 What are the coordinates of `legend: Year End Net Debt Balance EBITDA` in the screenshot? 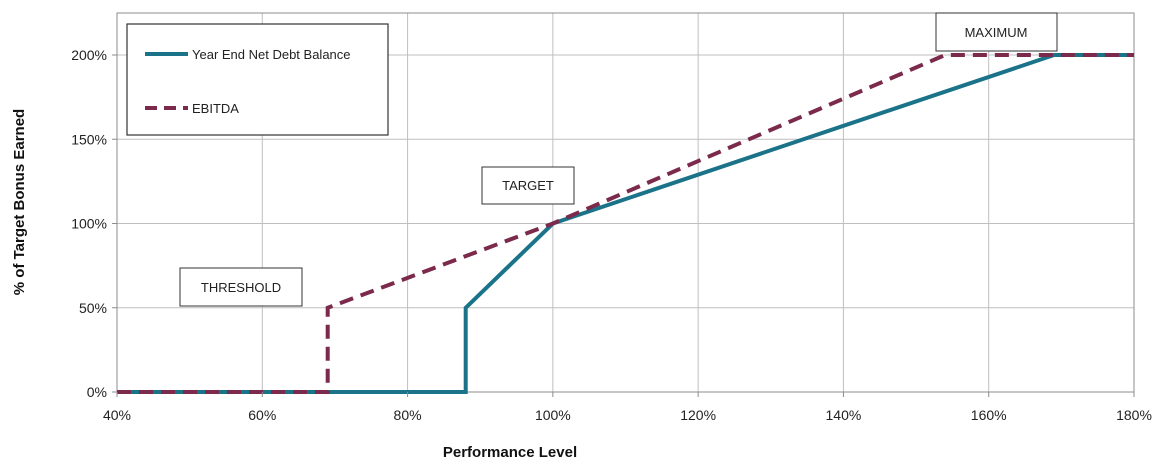 It's located at (257, 79).